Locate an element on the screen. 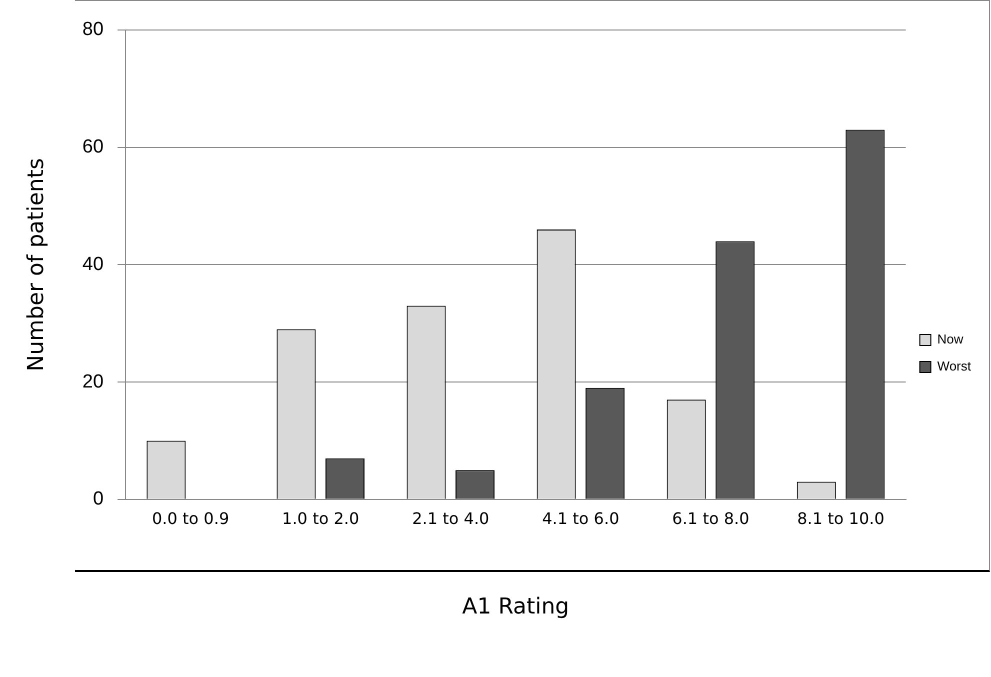 The image size is (991, 677). y-axis-title: Number of patients is located at coordinates (36, 265).